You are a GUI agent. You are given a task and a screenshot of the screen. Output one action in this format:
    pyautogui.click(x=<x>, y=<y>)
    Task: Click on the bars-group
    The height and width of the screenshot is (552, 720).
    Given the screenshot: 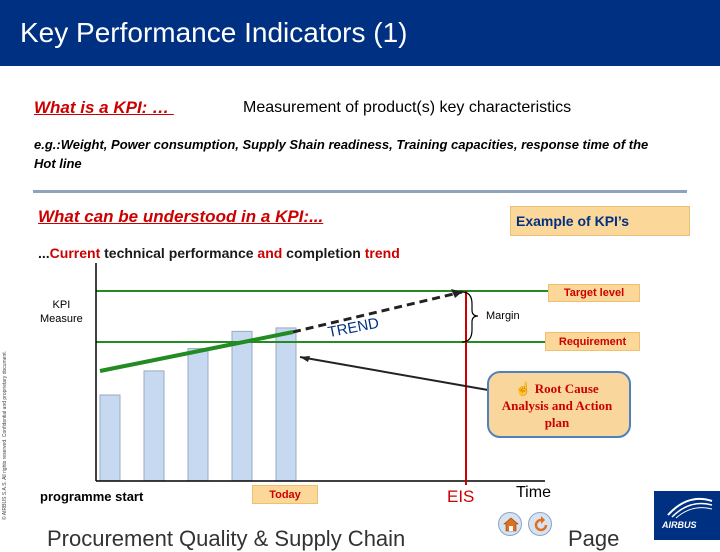 What is the action you would take?
    pyautogui.click(x=198, y=404)
    